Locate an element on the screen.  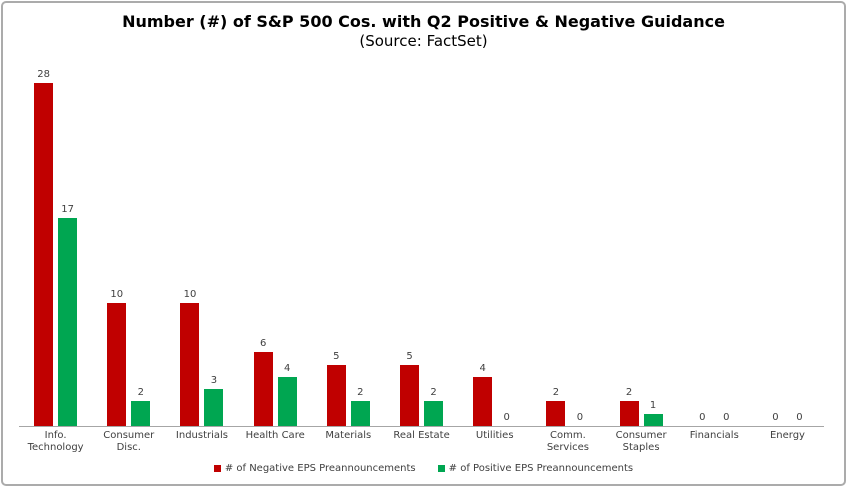
x-axis-label: Info. Technology is located at coordinates (55, 441).